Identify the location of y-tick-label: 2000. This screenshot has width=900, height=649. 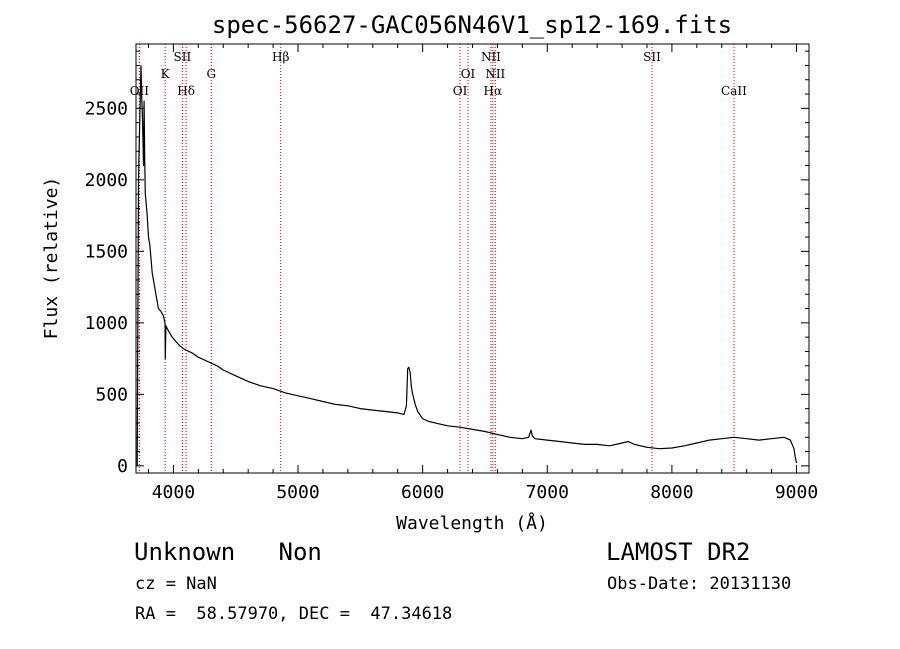
(106, 180).